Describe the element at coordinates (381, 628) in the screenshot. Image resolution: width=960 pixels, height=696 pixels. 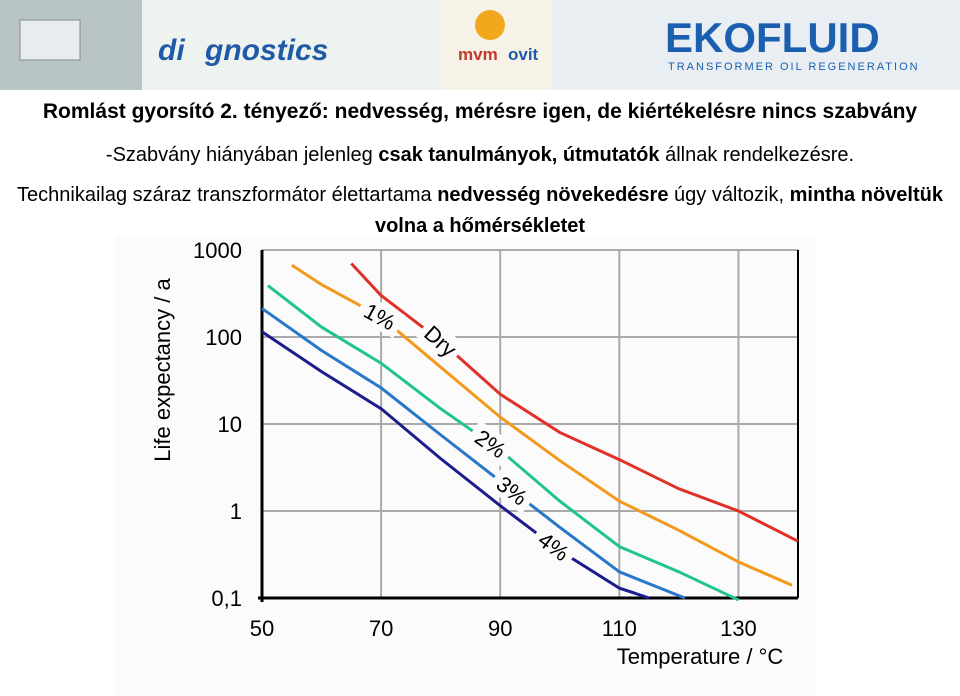
I see `x-tick-label: 70` at that location.